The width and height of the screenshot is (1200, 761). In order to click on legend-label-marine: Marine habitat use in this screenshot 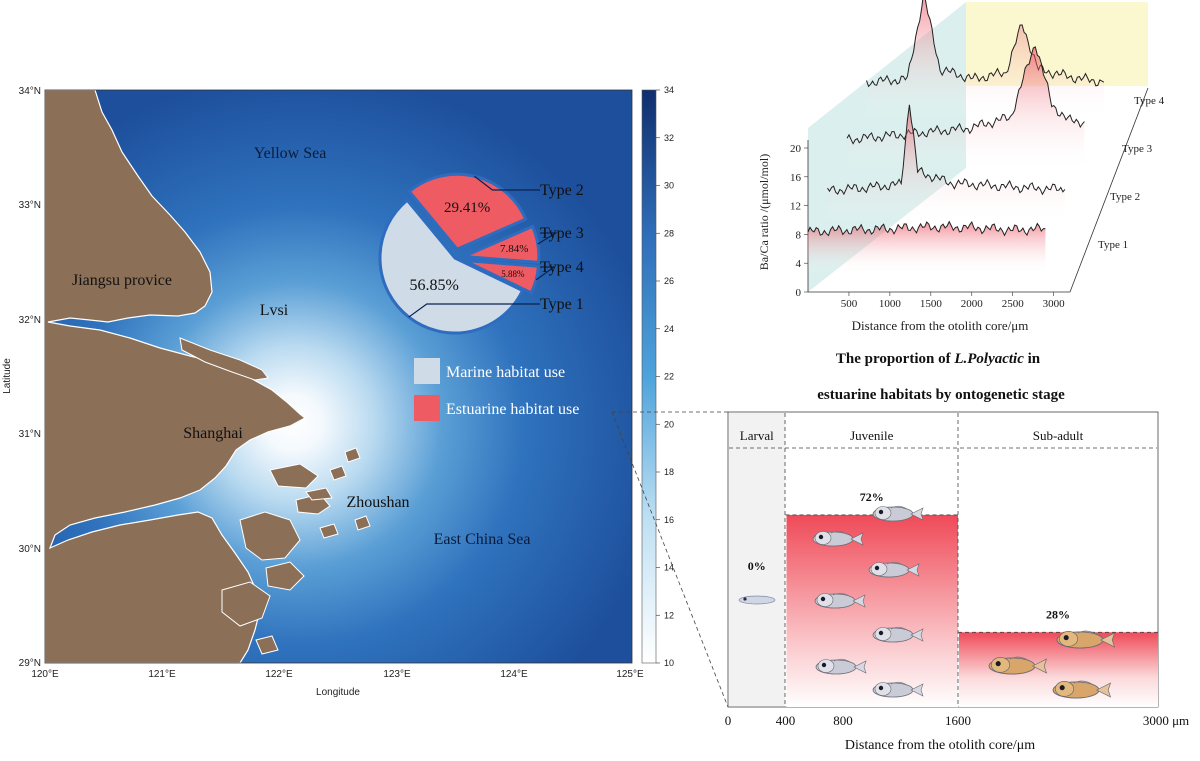, I will do `click(505, 372)`.